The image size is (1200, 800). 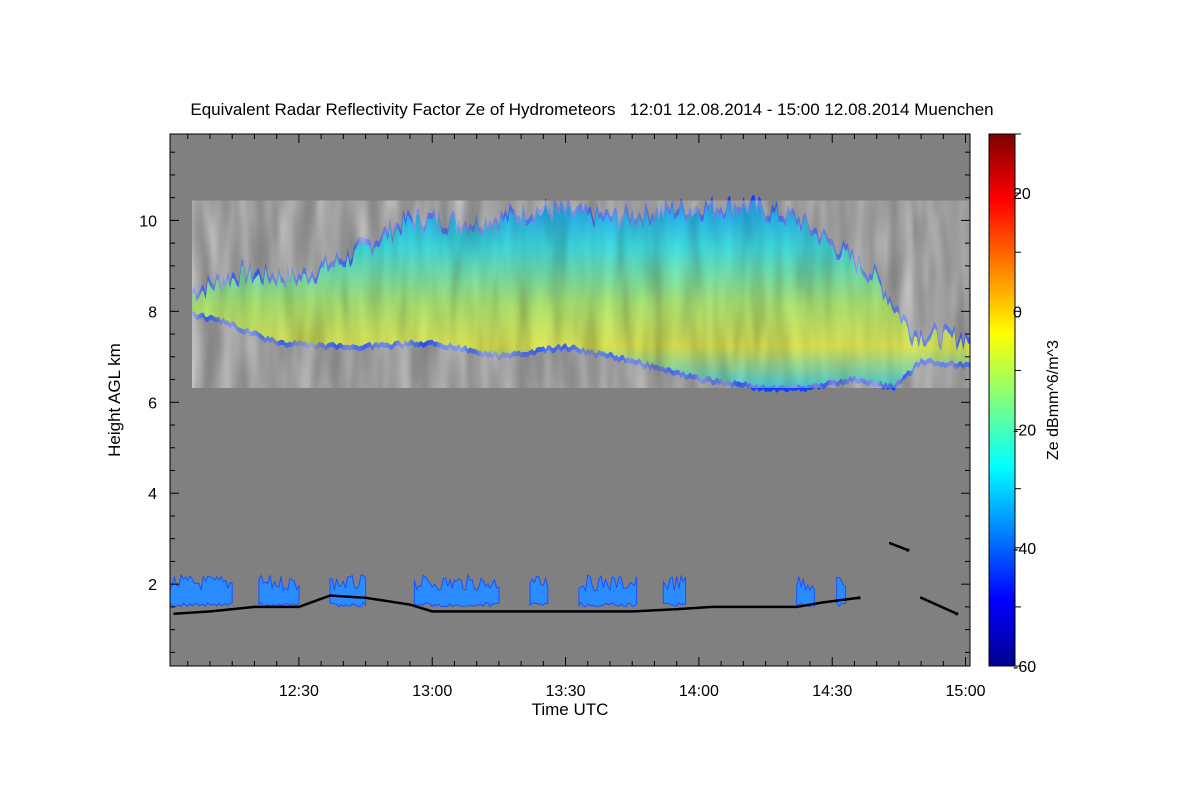 I want to click on cloud-base-dots, so click(x=566, y=579).